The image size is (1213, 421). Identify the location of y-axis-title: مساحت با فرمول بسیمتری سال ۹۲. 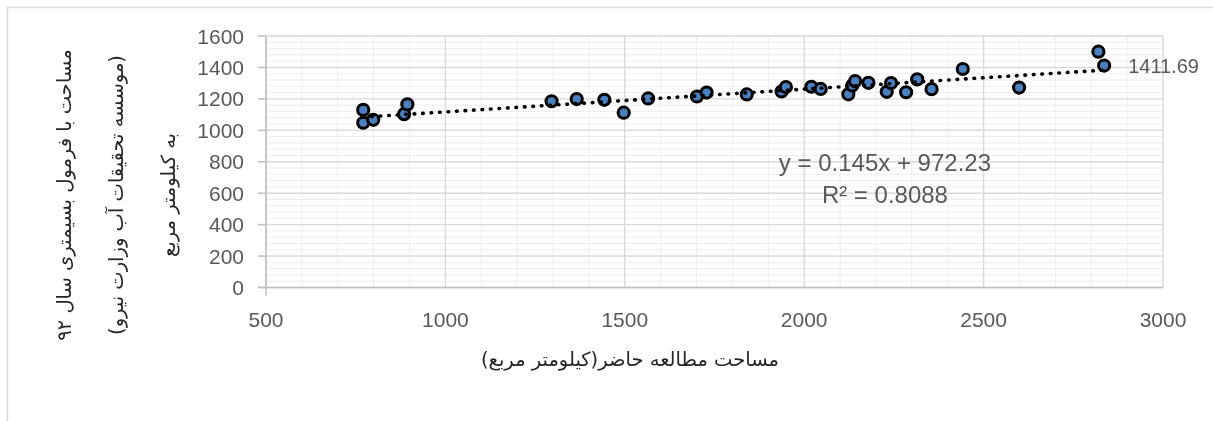
(64, 195).